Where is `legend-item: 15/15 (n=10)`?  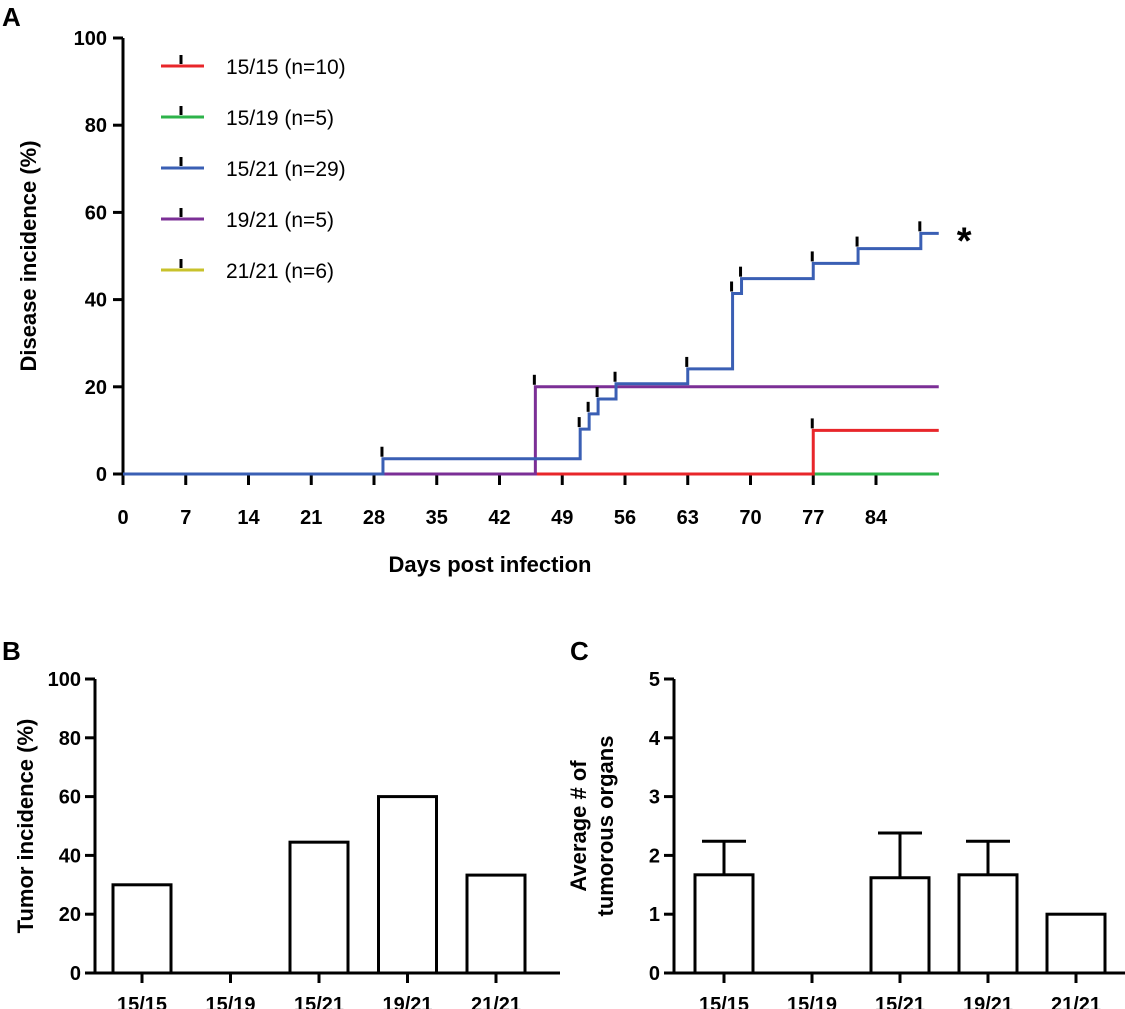 legend-item: 15/15 (n=10) is located at coordinates (253, 67).